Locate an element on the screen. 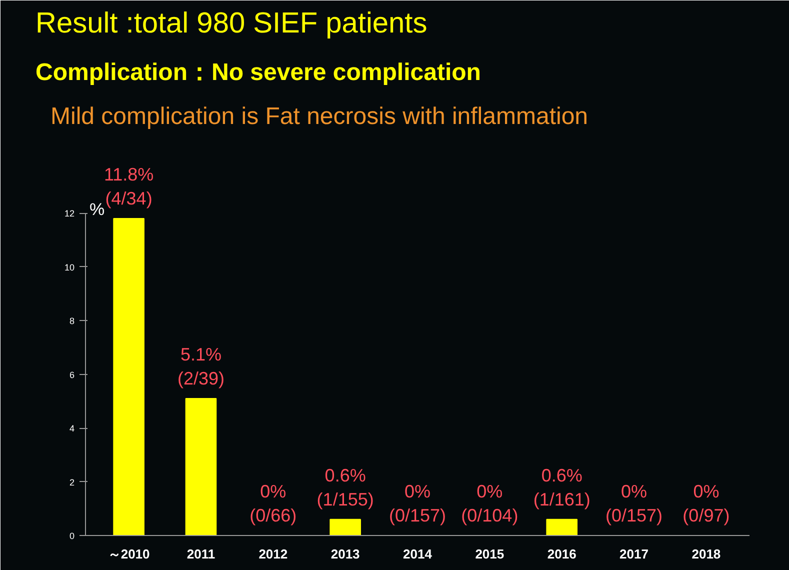  y-tick-label: 10 is located at coordinates (69, 267).